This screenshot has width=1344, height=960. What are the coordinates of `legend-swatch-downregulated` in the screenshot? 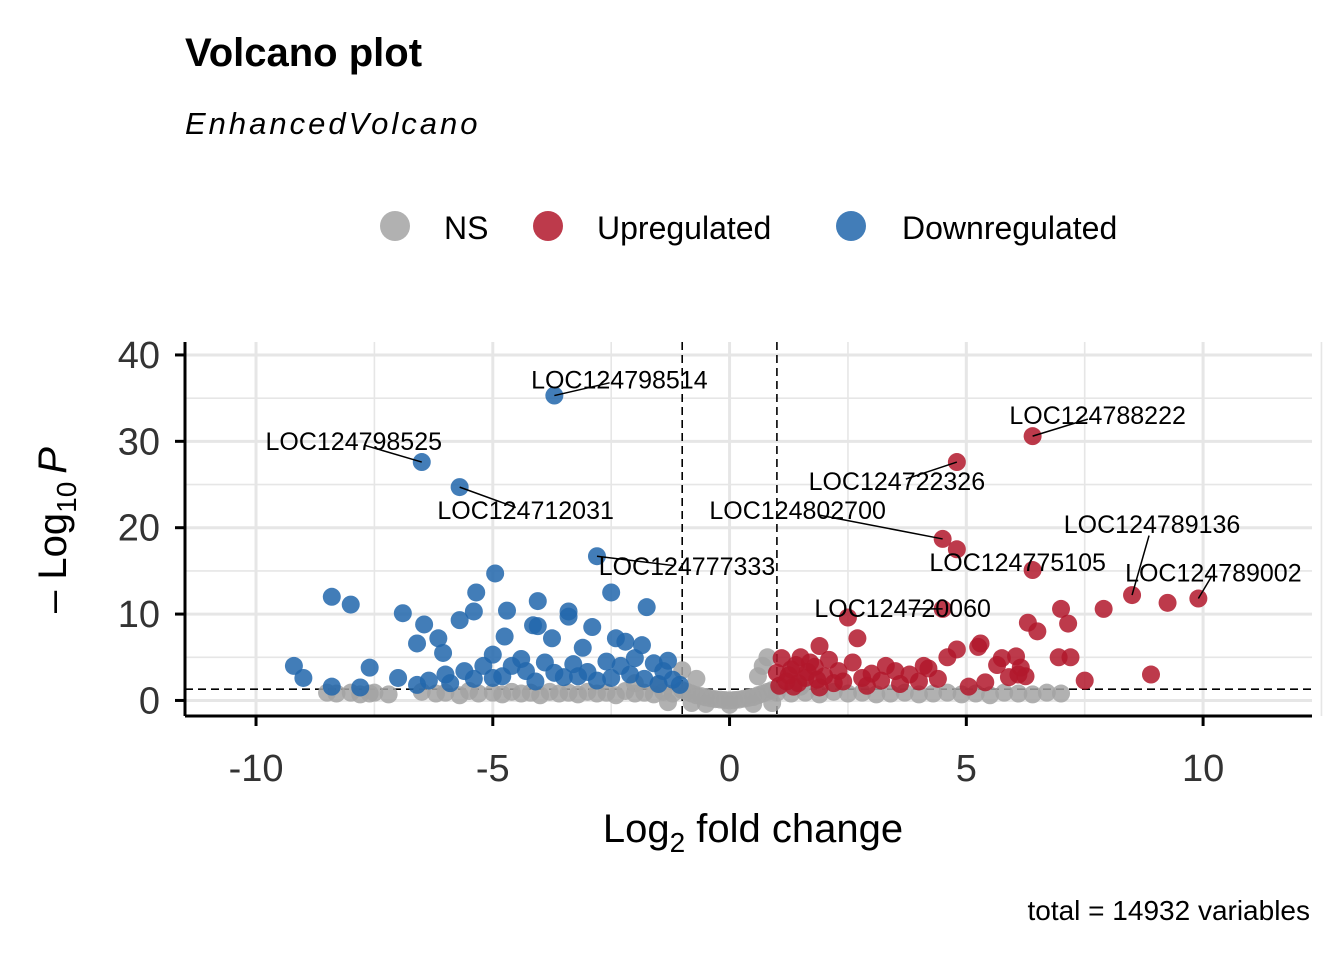 It's located at (851, 226).